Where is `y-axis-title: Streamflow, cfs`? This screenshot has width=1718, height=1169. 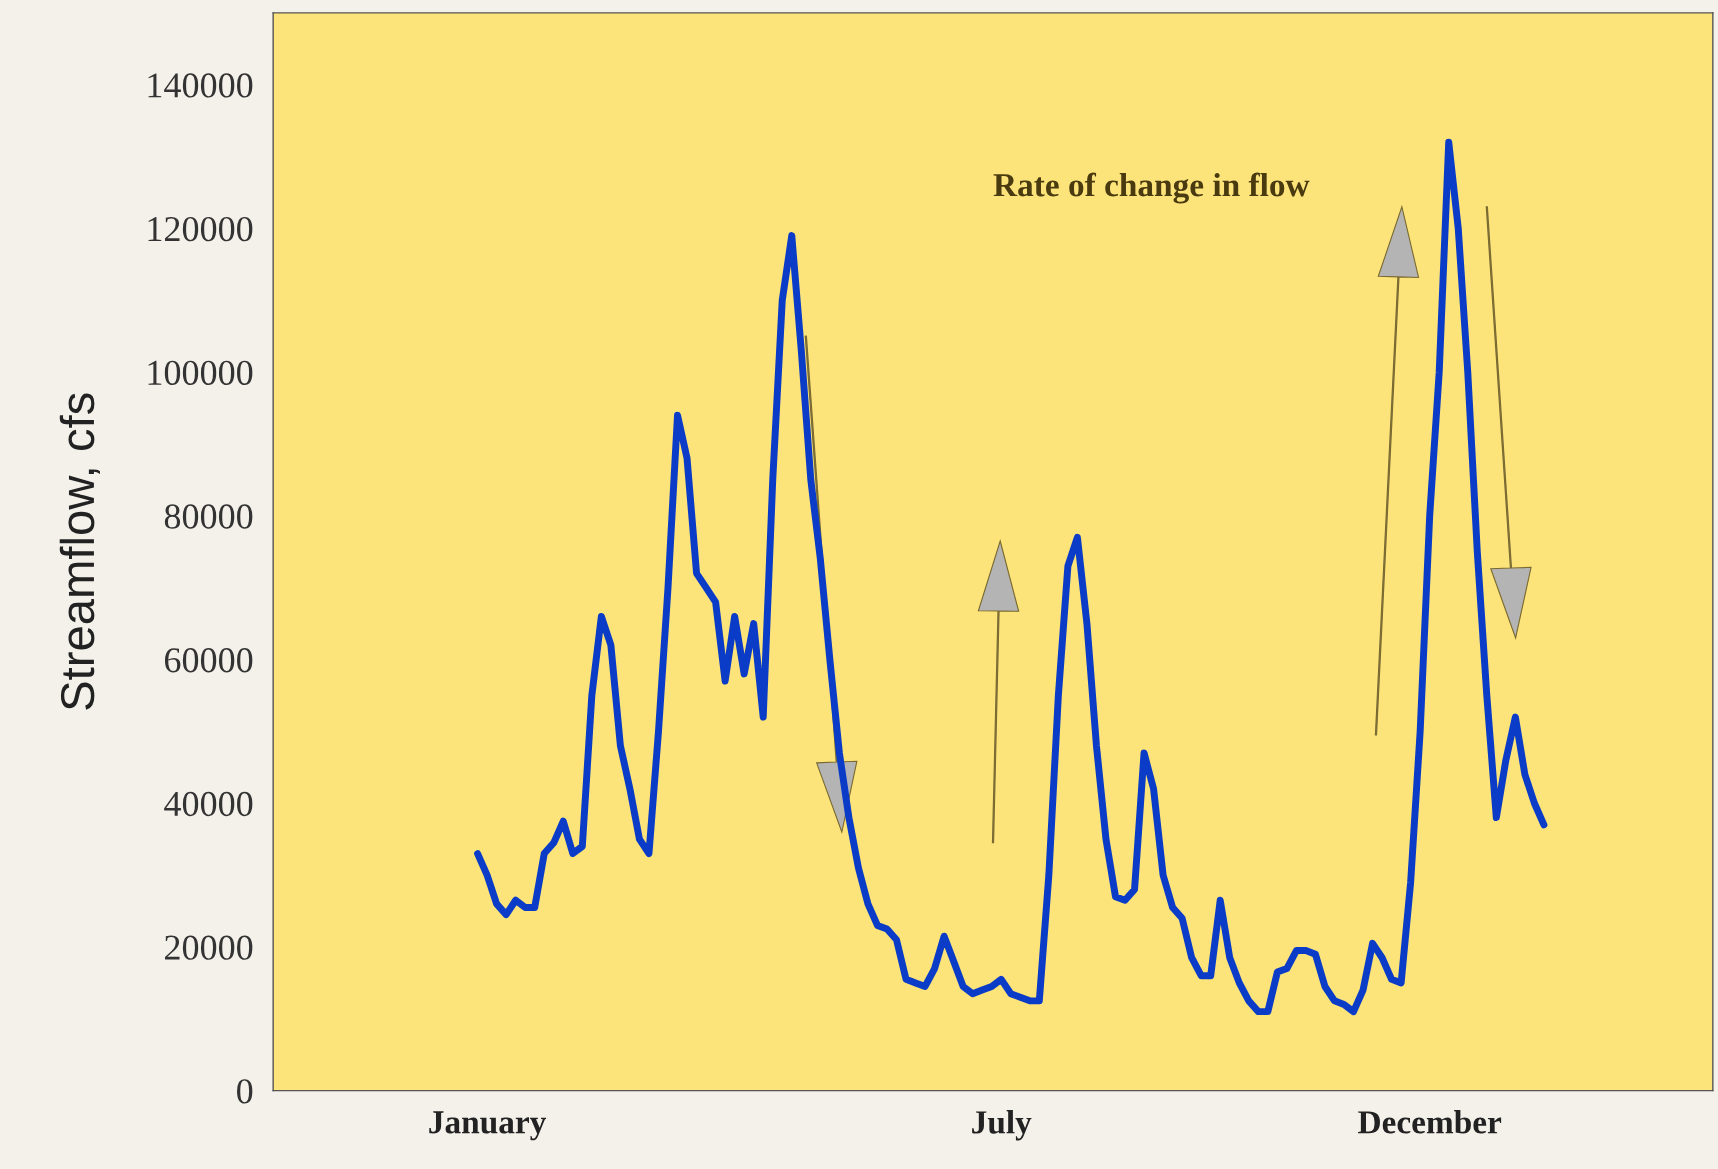
y-axis-title: Streamflow, cfs is located at coordinates (79, 551).